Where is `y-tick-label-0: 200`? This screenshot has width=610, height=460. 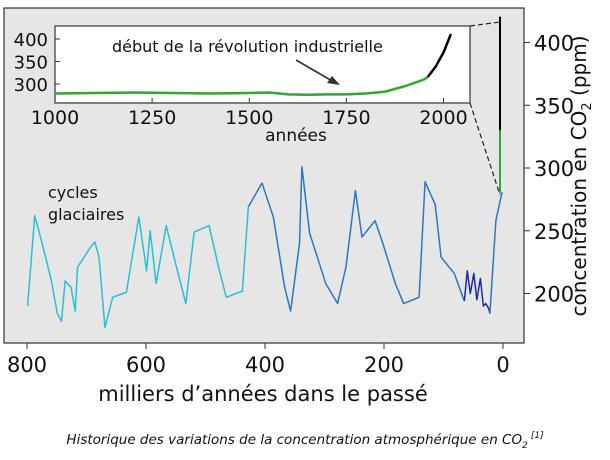 y-tick-label-0: 200 is located at coordinates (554, 295).